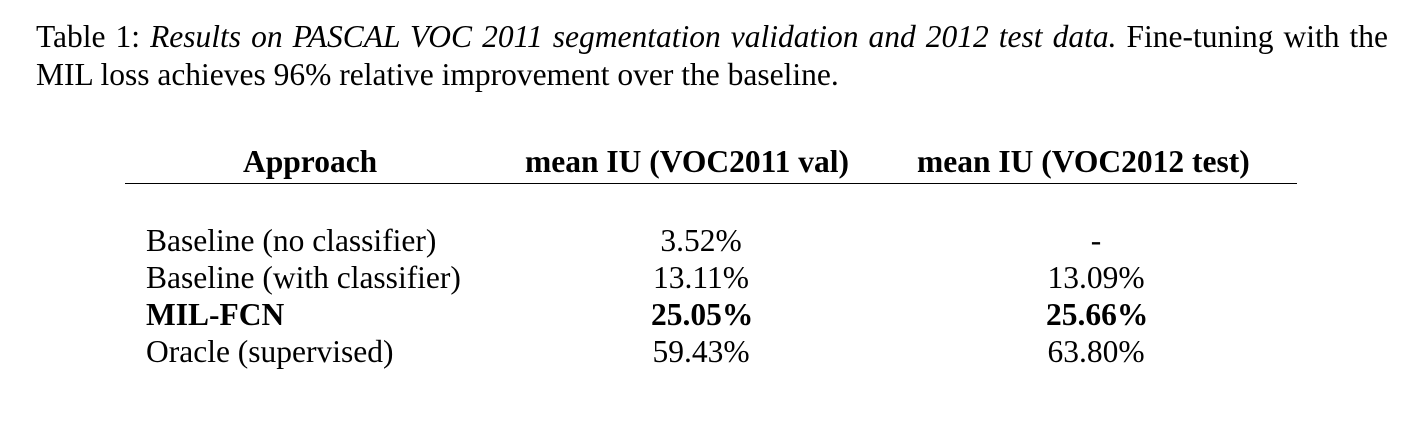  What do you see at coordinates (687, 161) in the screenshot?
I see `header-voc2011-val: mean IU (VOC2011 val)` at bounding box center [687, 161].